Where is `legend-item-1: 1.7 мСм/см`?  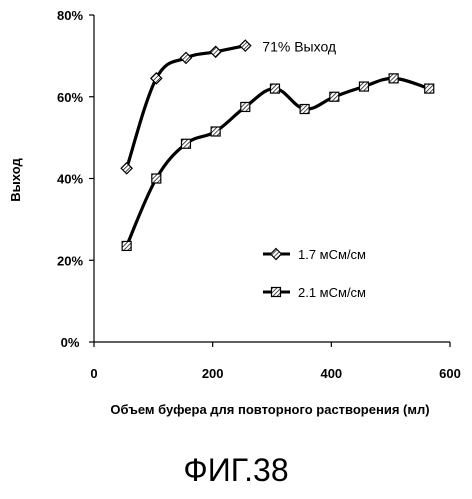 legend-item-1: 1.7 мСм/см is located at coordinates (314, 254).